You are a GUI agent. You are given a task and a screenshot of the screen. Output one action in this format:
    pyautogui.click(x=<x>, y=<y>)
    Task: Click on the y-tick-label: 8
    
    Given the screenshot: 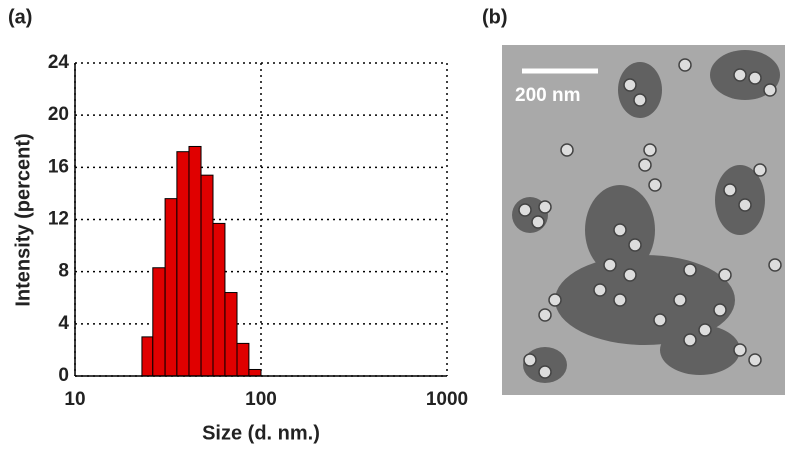 What is the action you would take?
    pyautogui.click(x=63, y=271)
    